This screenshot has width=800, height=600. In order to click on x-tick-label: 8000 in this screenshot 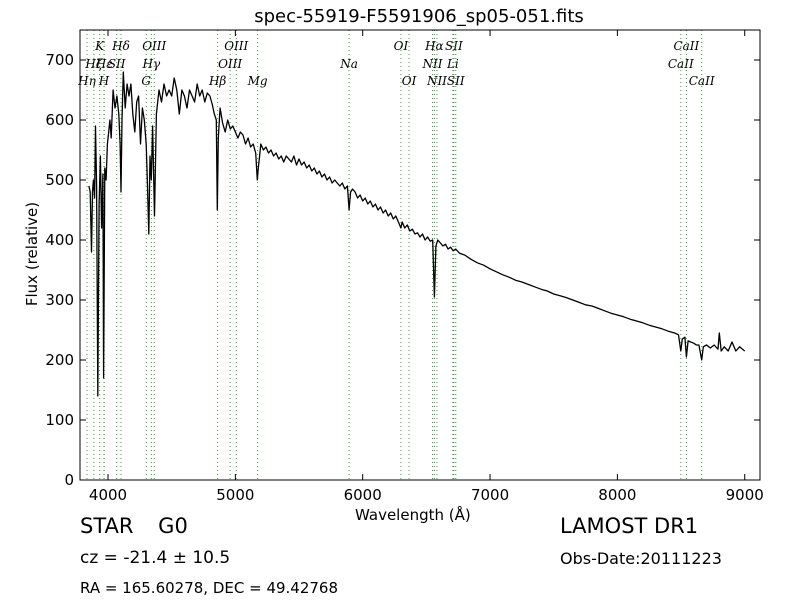, I will do `click(617, 495)`.